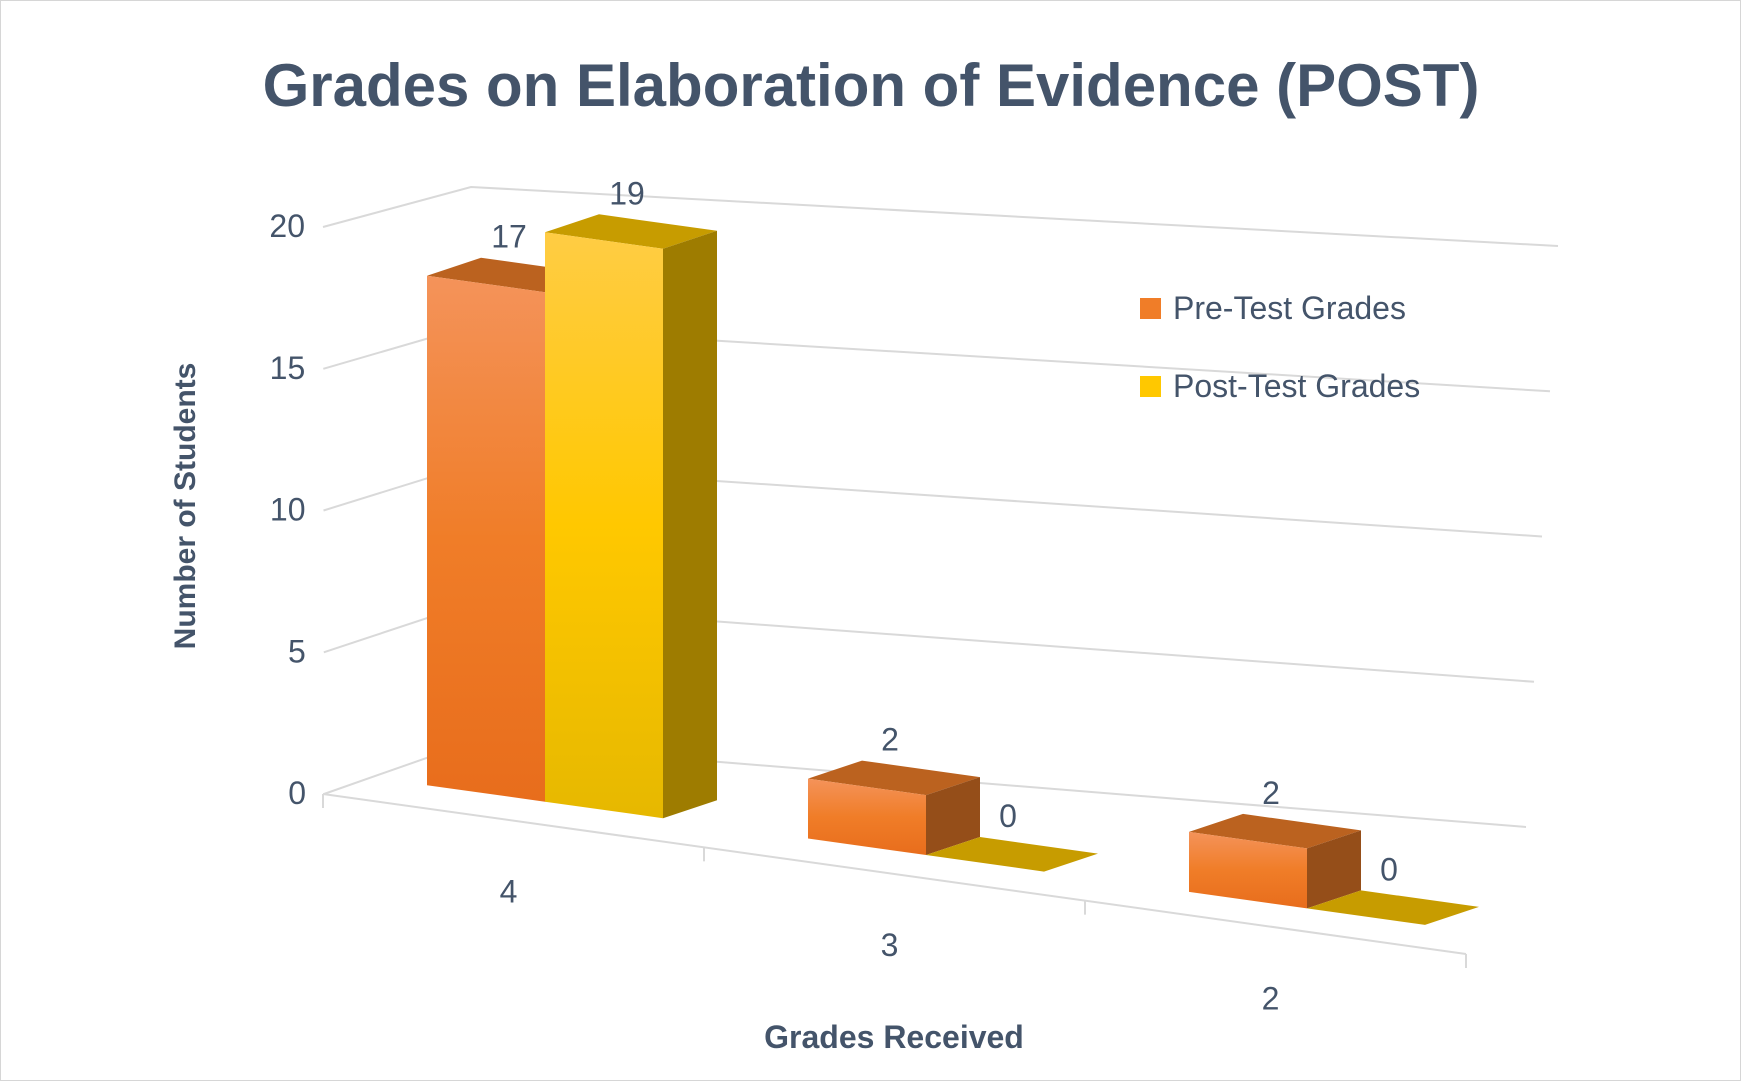  What do you see at coordinates (627, 193) in the screenshot?
I see `data-label: 19` at bounding box center [627, 193].